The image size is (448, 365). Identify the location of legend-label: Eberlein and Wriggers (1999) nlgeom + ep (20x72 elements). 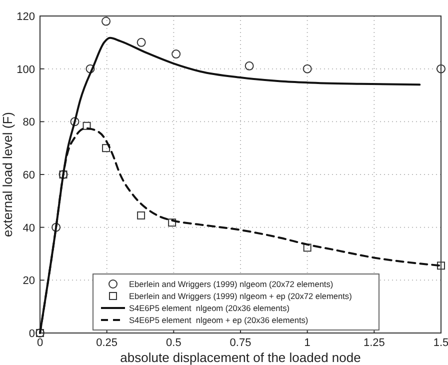
(240, 296).